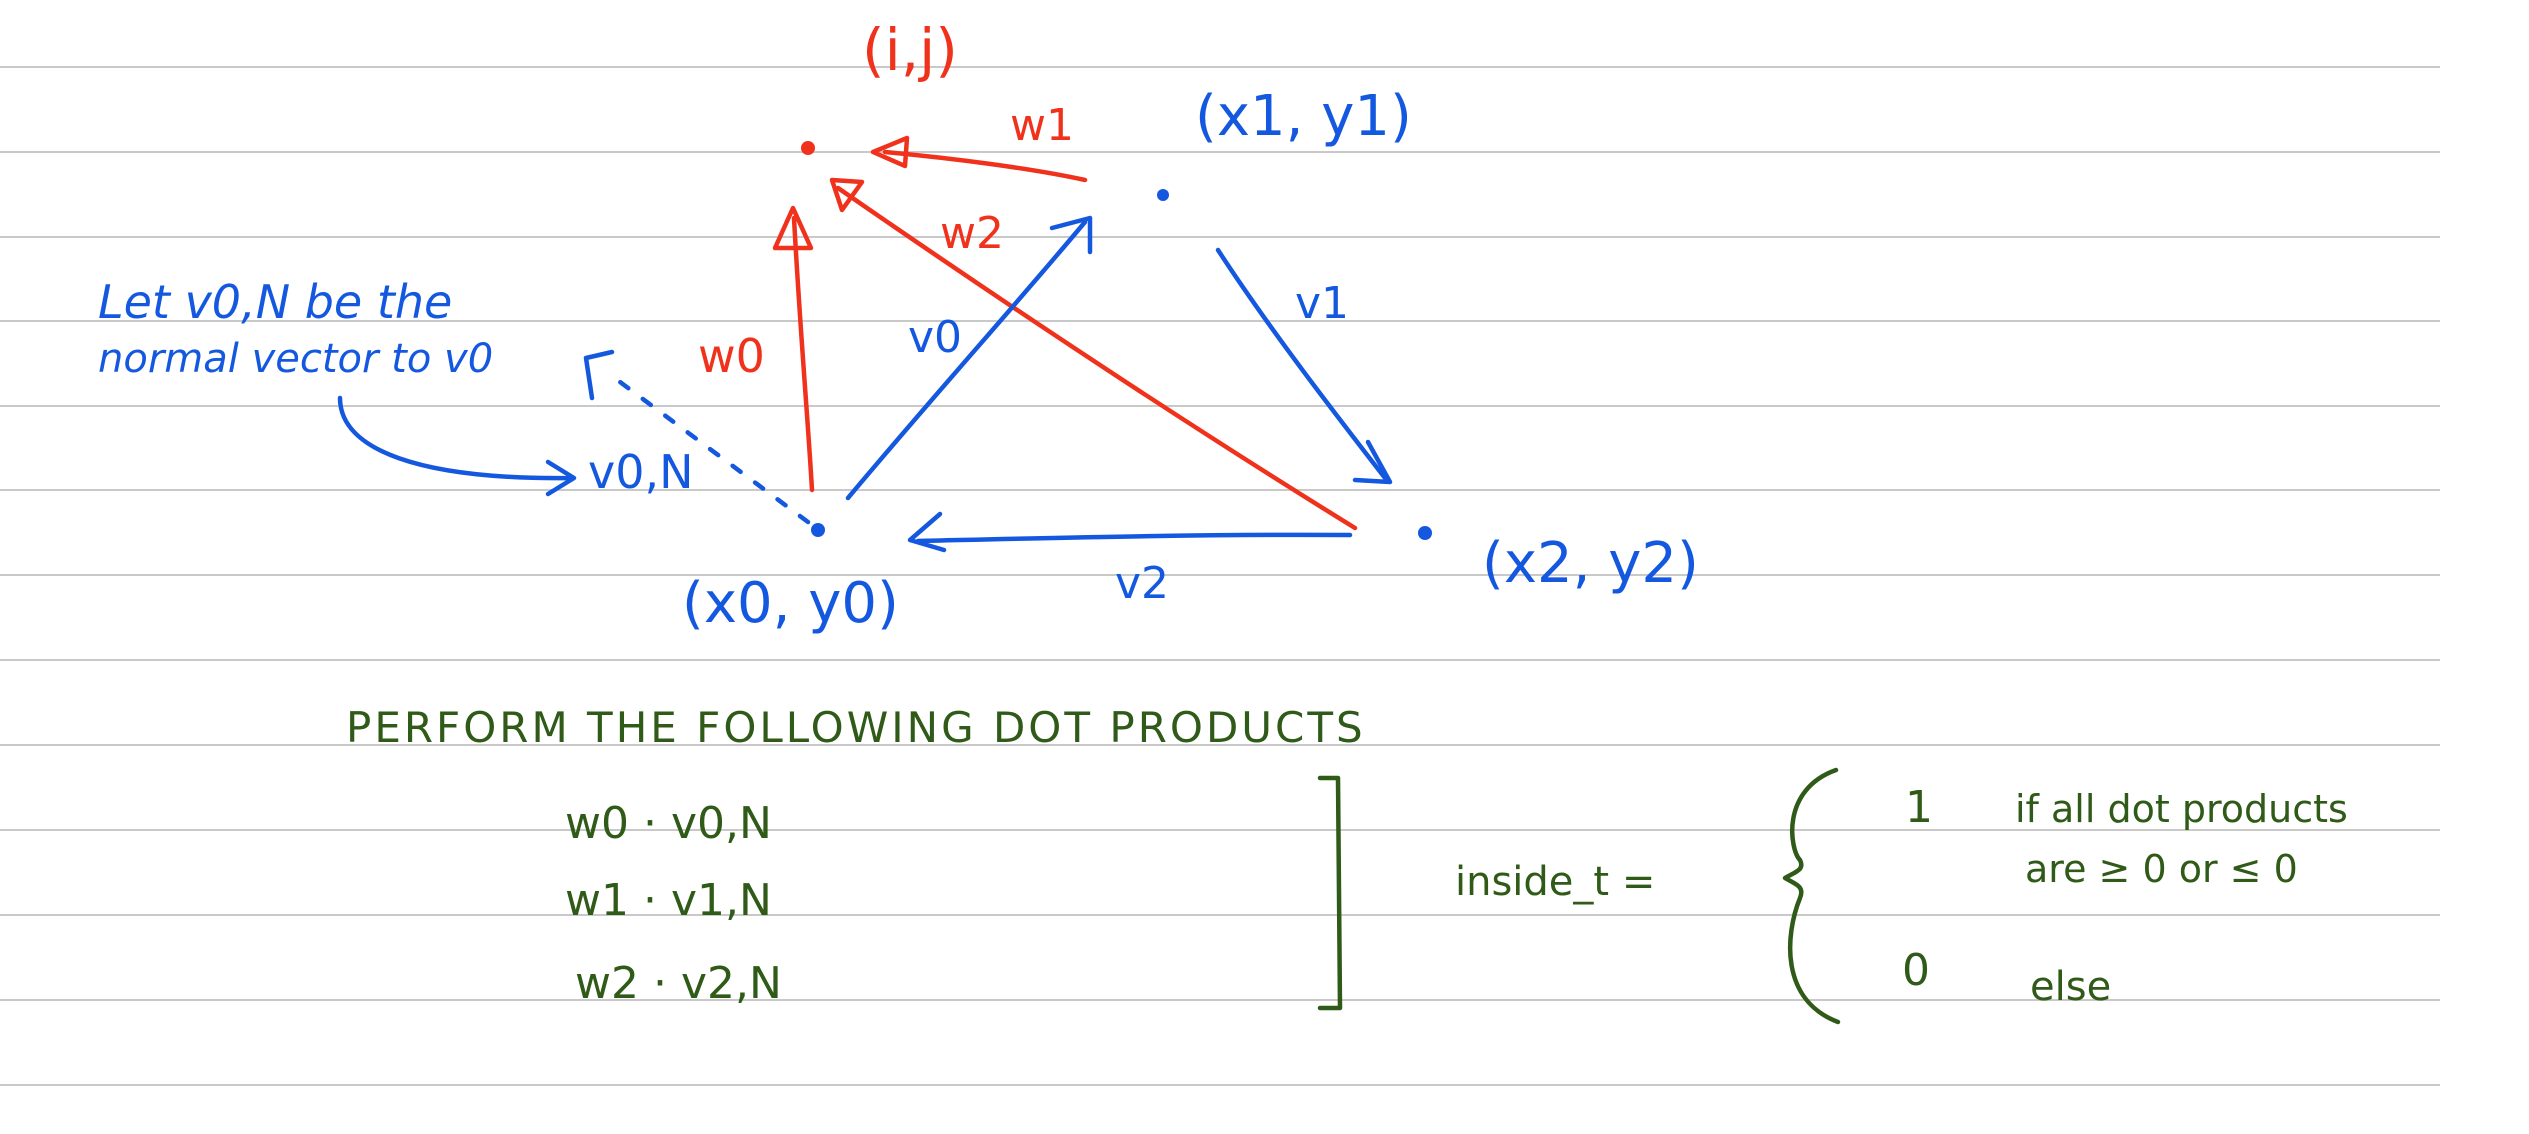 This screenshot has width=2529, height=1134. What do you see at coordinates (1303, 116) in the screenshot?
I see `vertex-1-label: (x1, y1)` at bounding box center [1303, 116].